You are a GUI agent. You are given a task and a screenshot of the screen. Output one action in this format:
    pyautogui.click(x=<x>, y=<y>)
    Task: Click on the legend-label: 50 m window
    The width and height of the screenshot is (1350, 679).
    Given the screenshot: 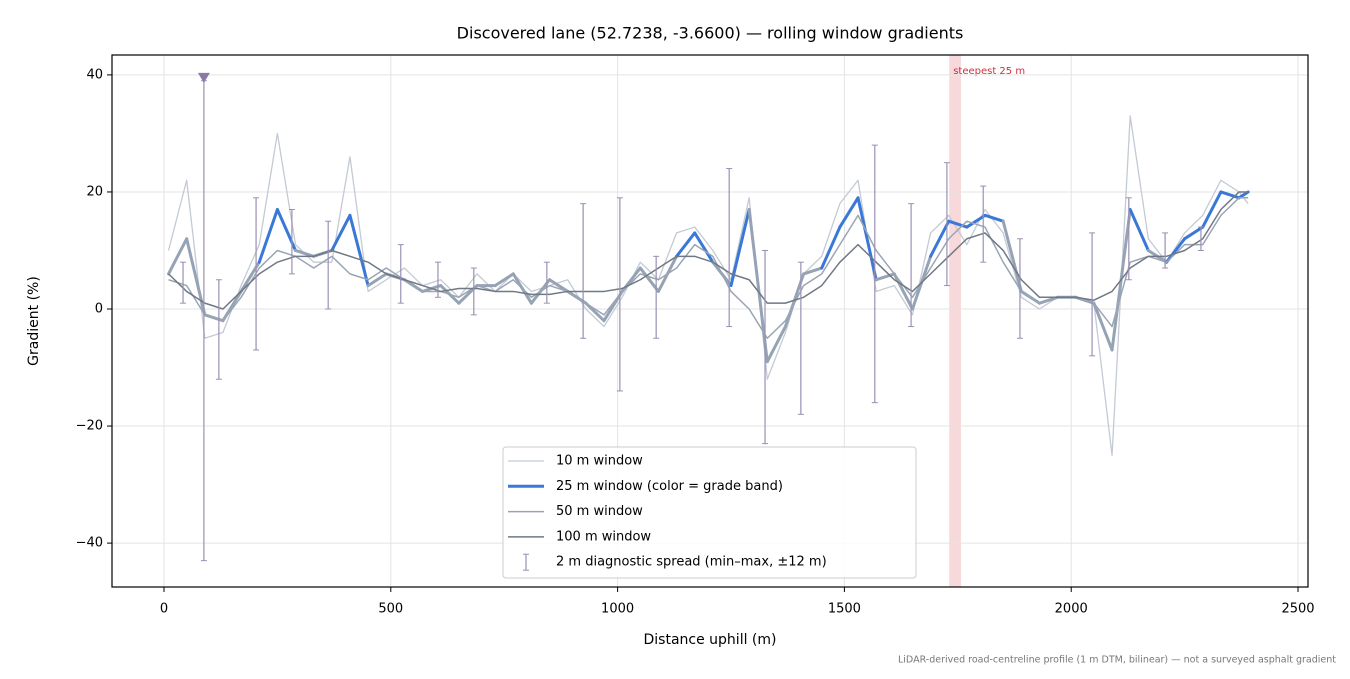 What is the action you would take?
    pyautogui.click(x=599, y=511)
    